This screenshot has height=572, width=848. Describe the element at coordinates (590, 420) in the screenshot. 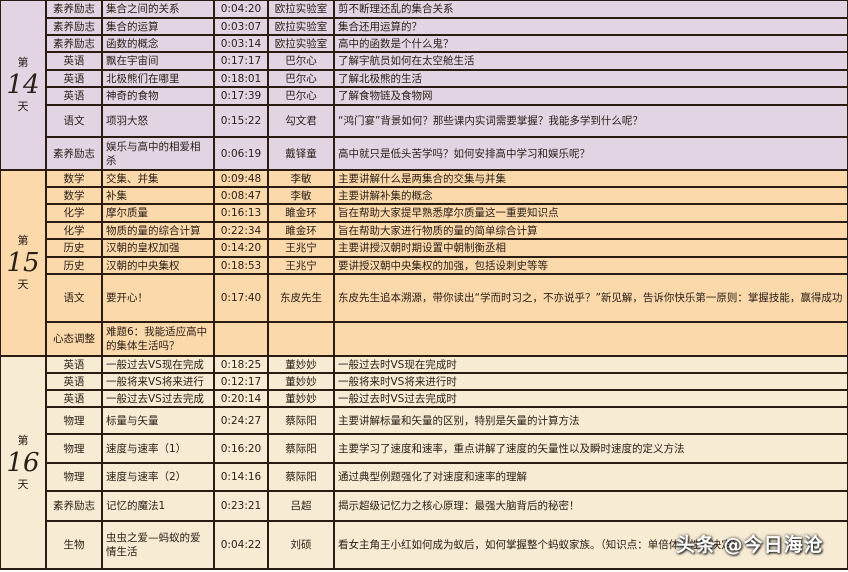

I see `cell-description: 主要讲解标量和矢量的区别，特别是矢量的计算方法` at that location.